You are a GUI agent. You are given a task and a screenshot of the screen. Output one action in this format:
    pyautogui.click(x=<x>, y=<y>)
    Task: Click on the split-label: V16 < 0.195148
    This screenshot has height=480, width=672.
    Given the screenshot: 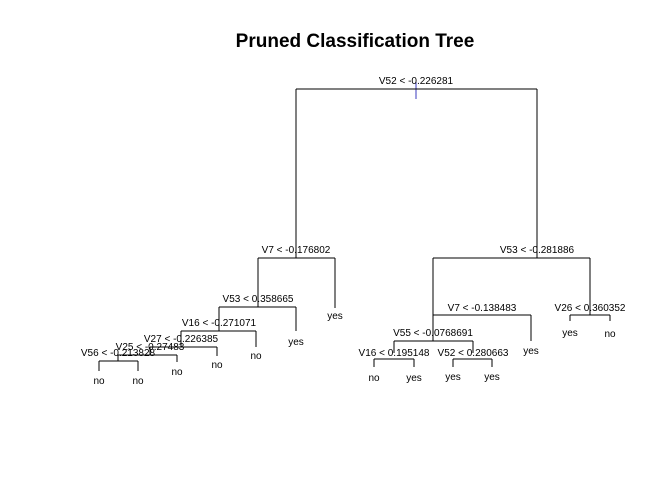 What is the action you would take?
    pyautogui.click(x=394, y=353)
    